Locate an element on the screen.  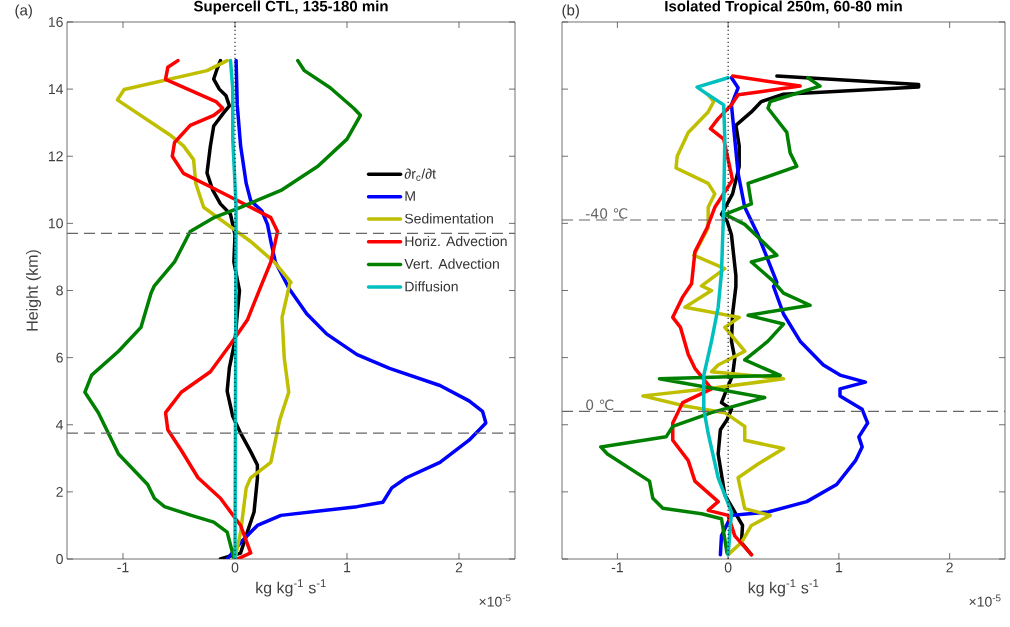
y-tick-label: 16 is located at coordinates (55, 22).